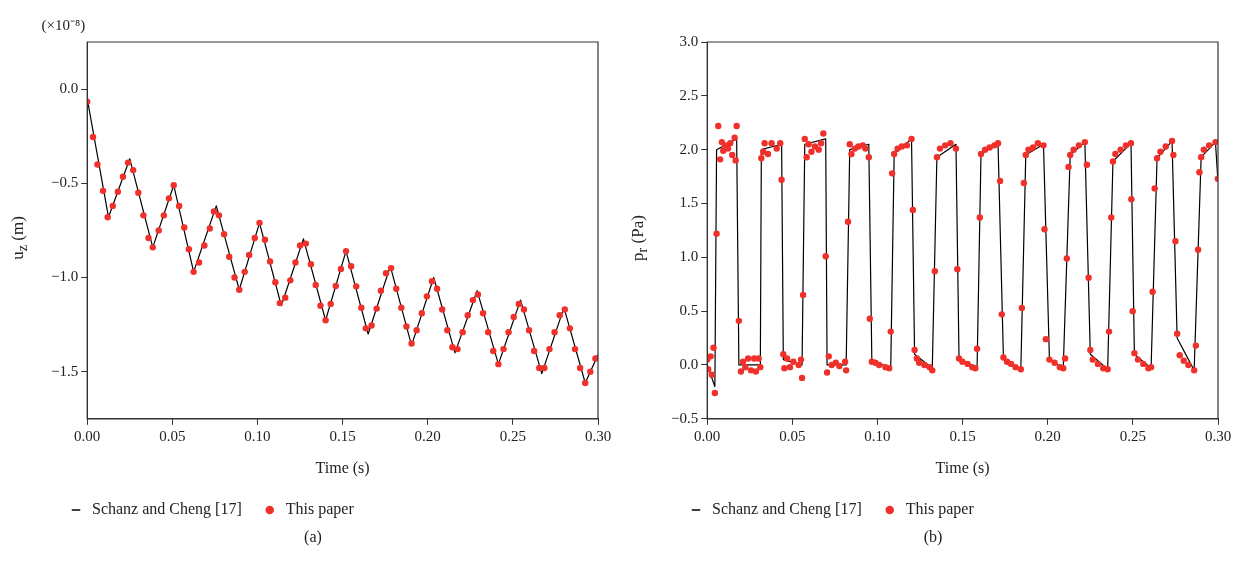 This screenshot has width=1247, height=581. Describe the element at coordinates (689, 202) in the screenshot. I see `y-tick-label: 1.5` at that location.